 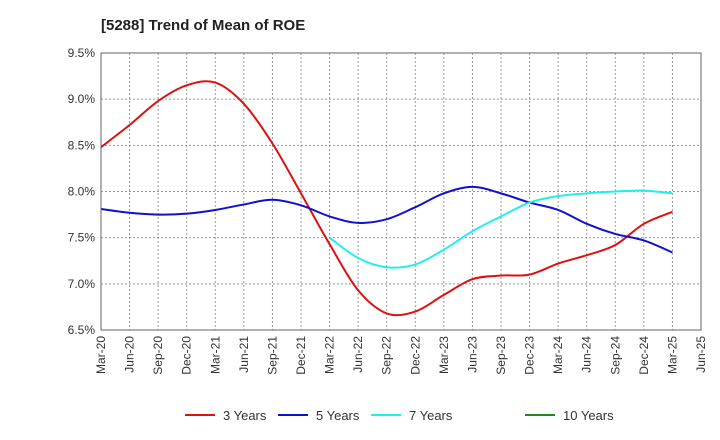 I want to click on series-line-5-years, so click(x=386, y=219).